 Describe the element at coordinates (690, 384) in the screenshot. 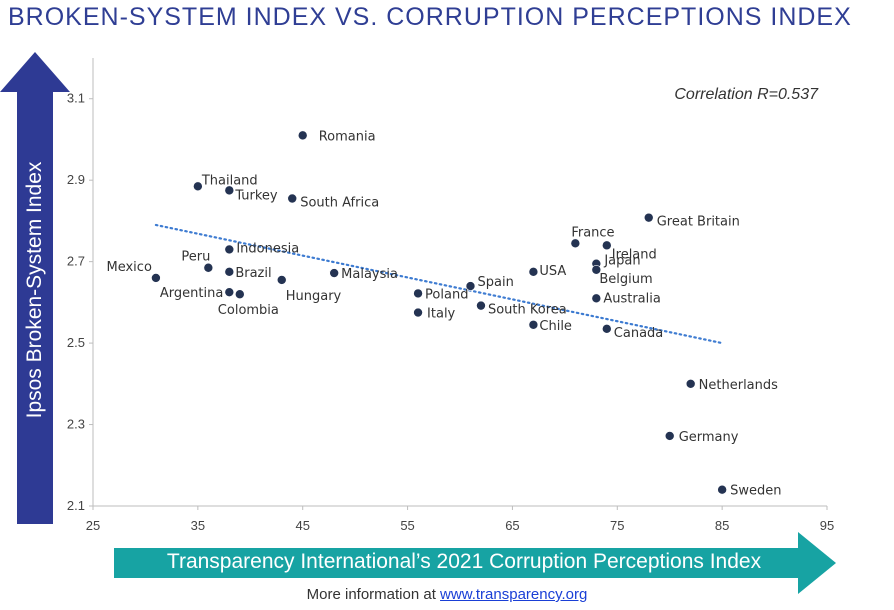

I see `point-netherlands` at that location.